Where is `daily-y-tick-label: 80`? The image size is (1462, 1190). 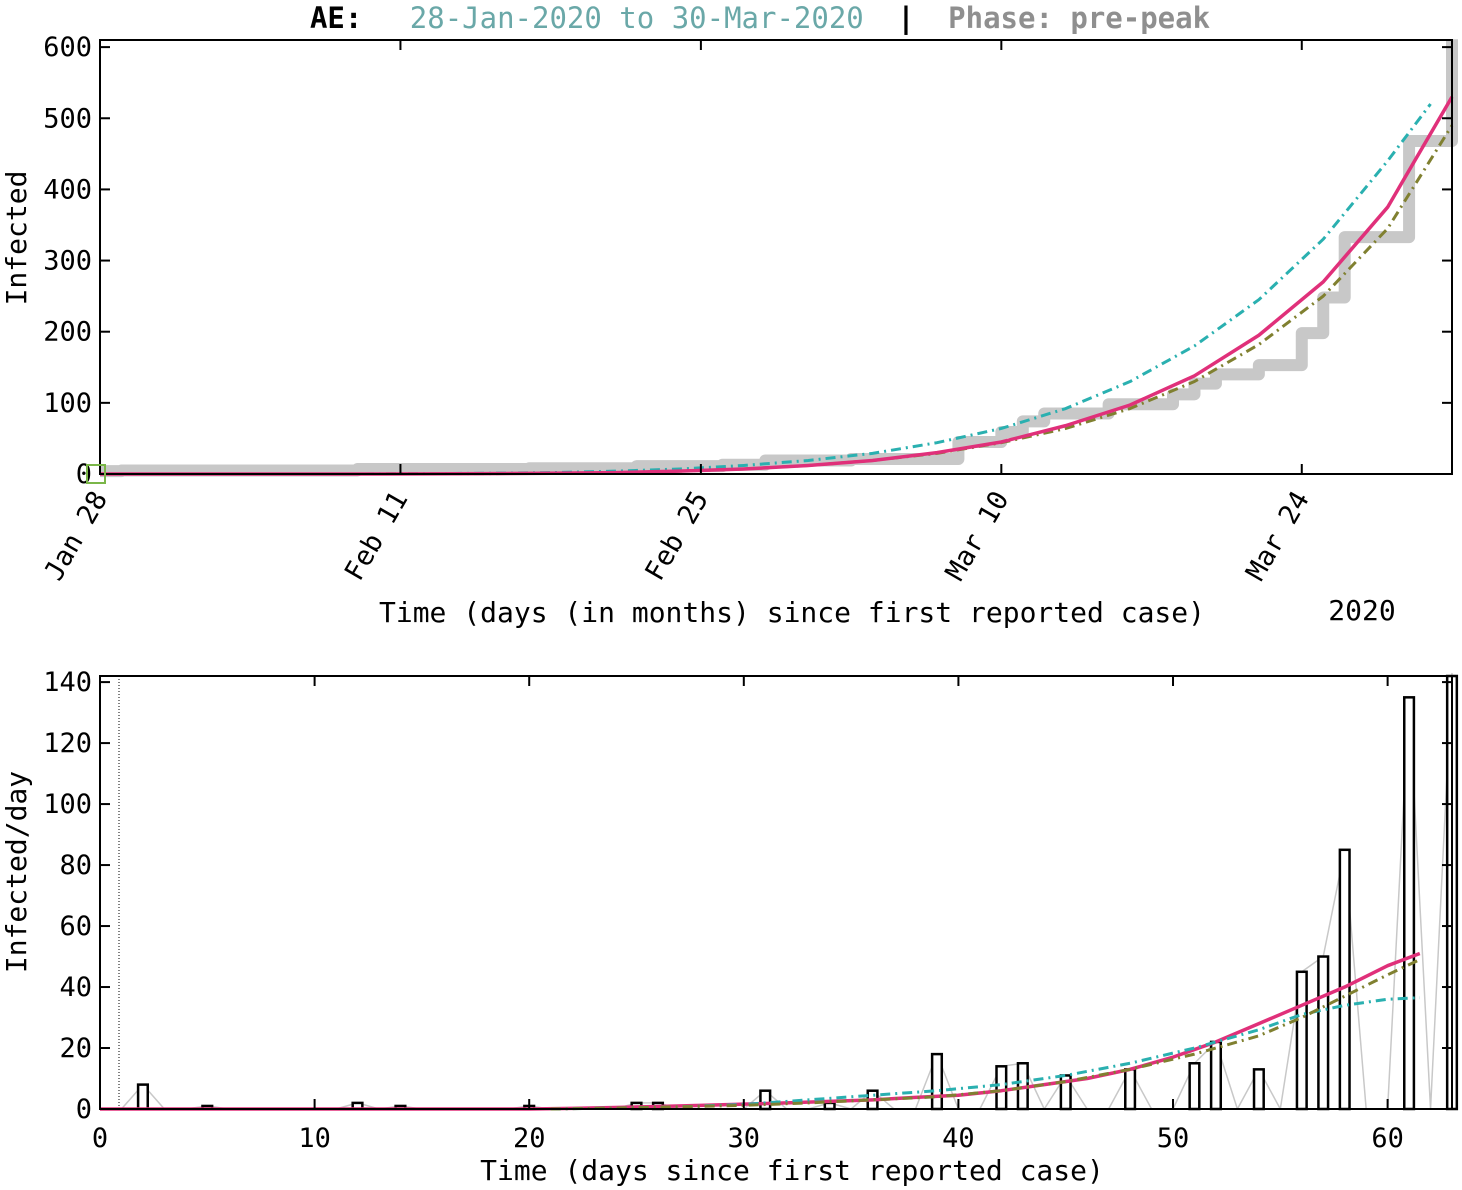
daily-y-tick-label: 80 is located at coordinates (75, 865).